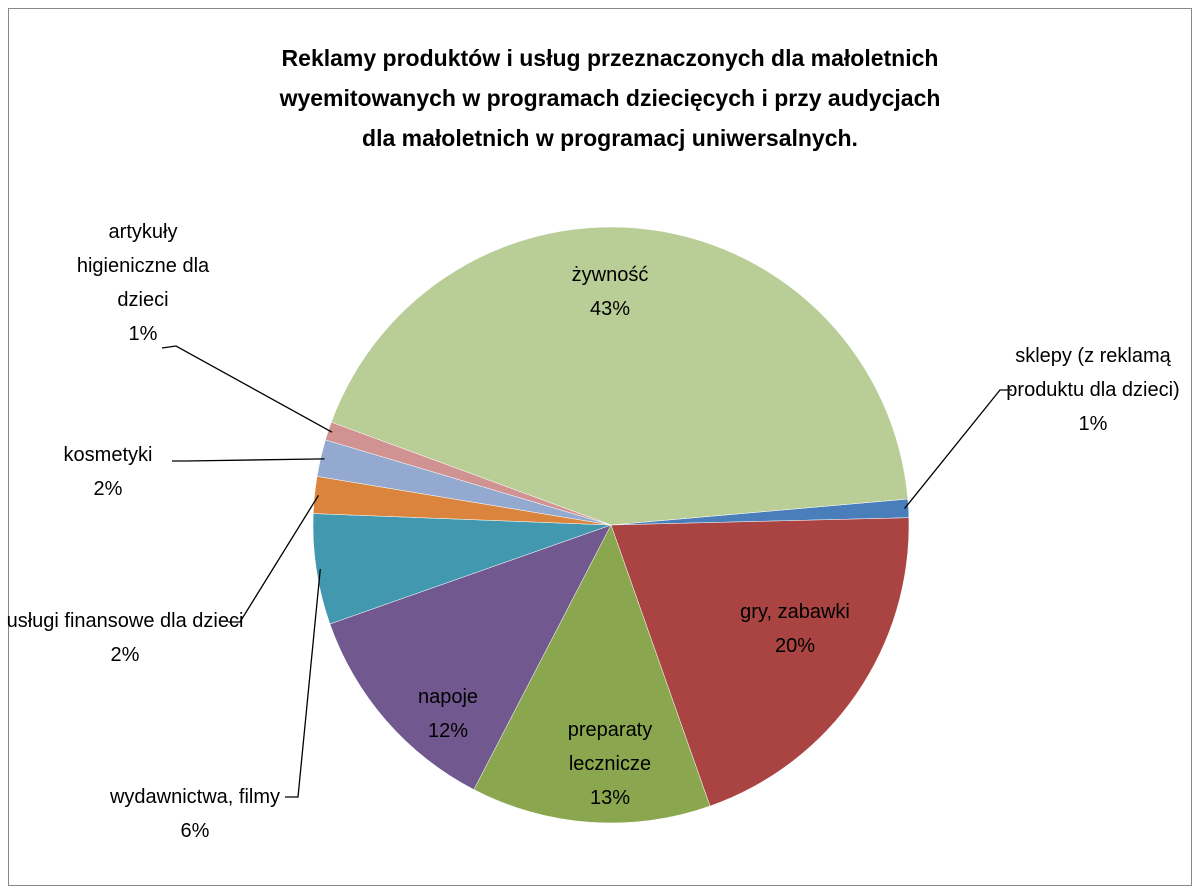 The image size is (1200, 895). I want to click on data-label: gry, zabawki 20%, so click(795, 629).